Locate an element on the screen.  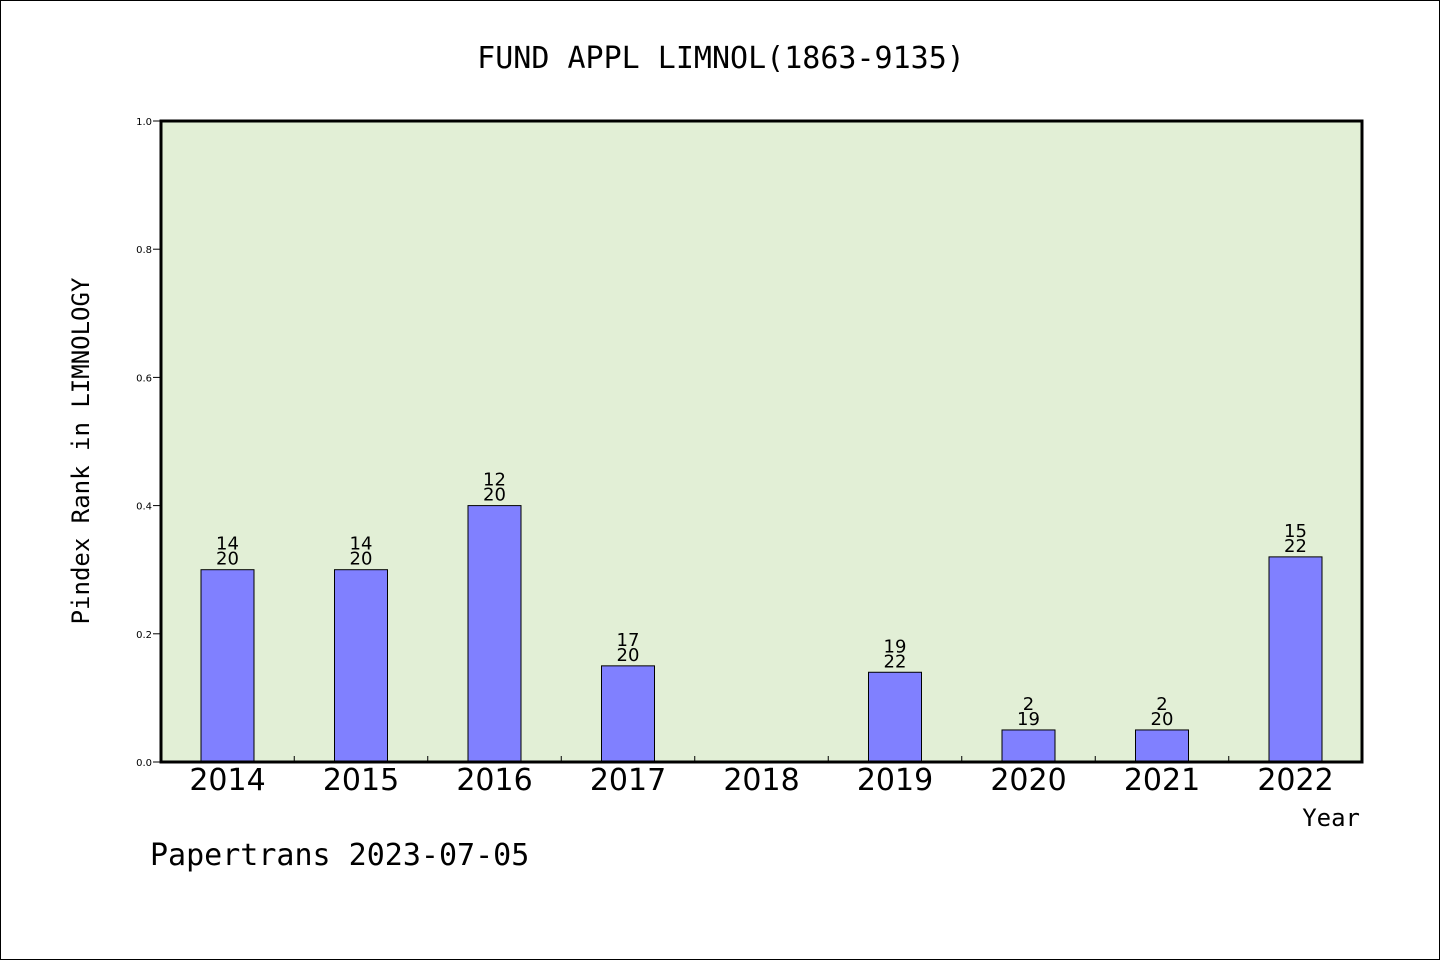
x-axis-ticks: 2014 2015 2016 2017 2018 2019 2020 2021 2022 is located at coordinates (761, 777).